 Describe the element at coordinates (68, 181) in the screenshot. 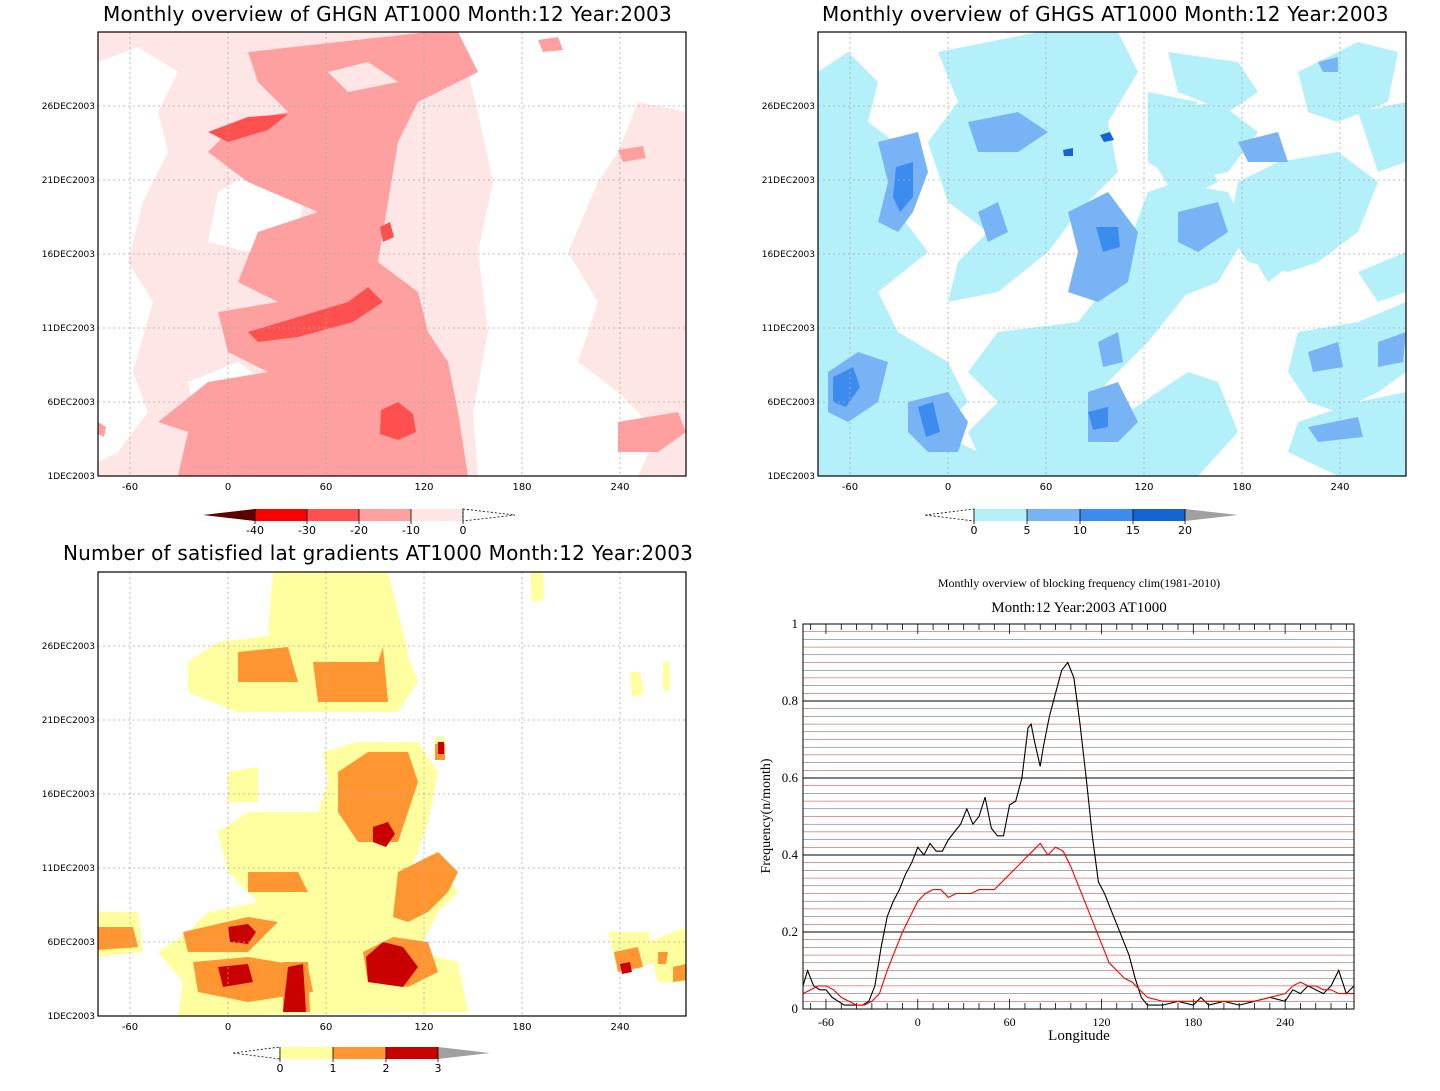

I see `ghgn-ytick: 21DEC2003` at that location.